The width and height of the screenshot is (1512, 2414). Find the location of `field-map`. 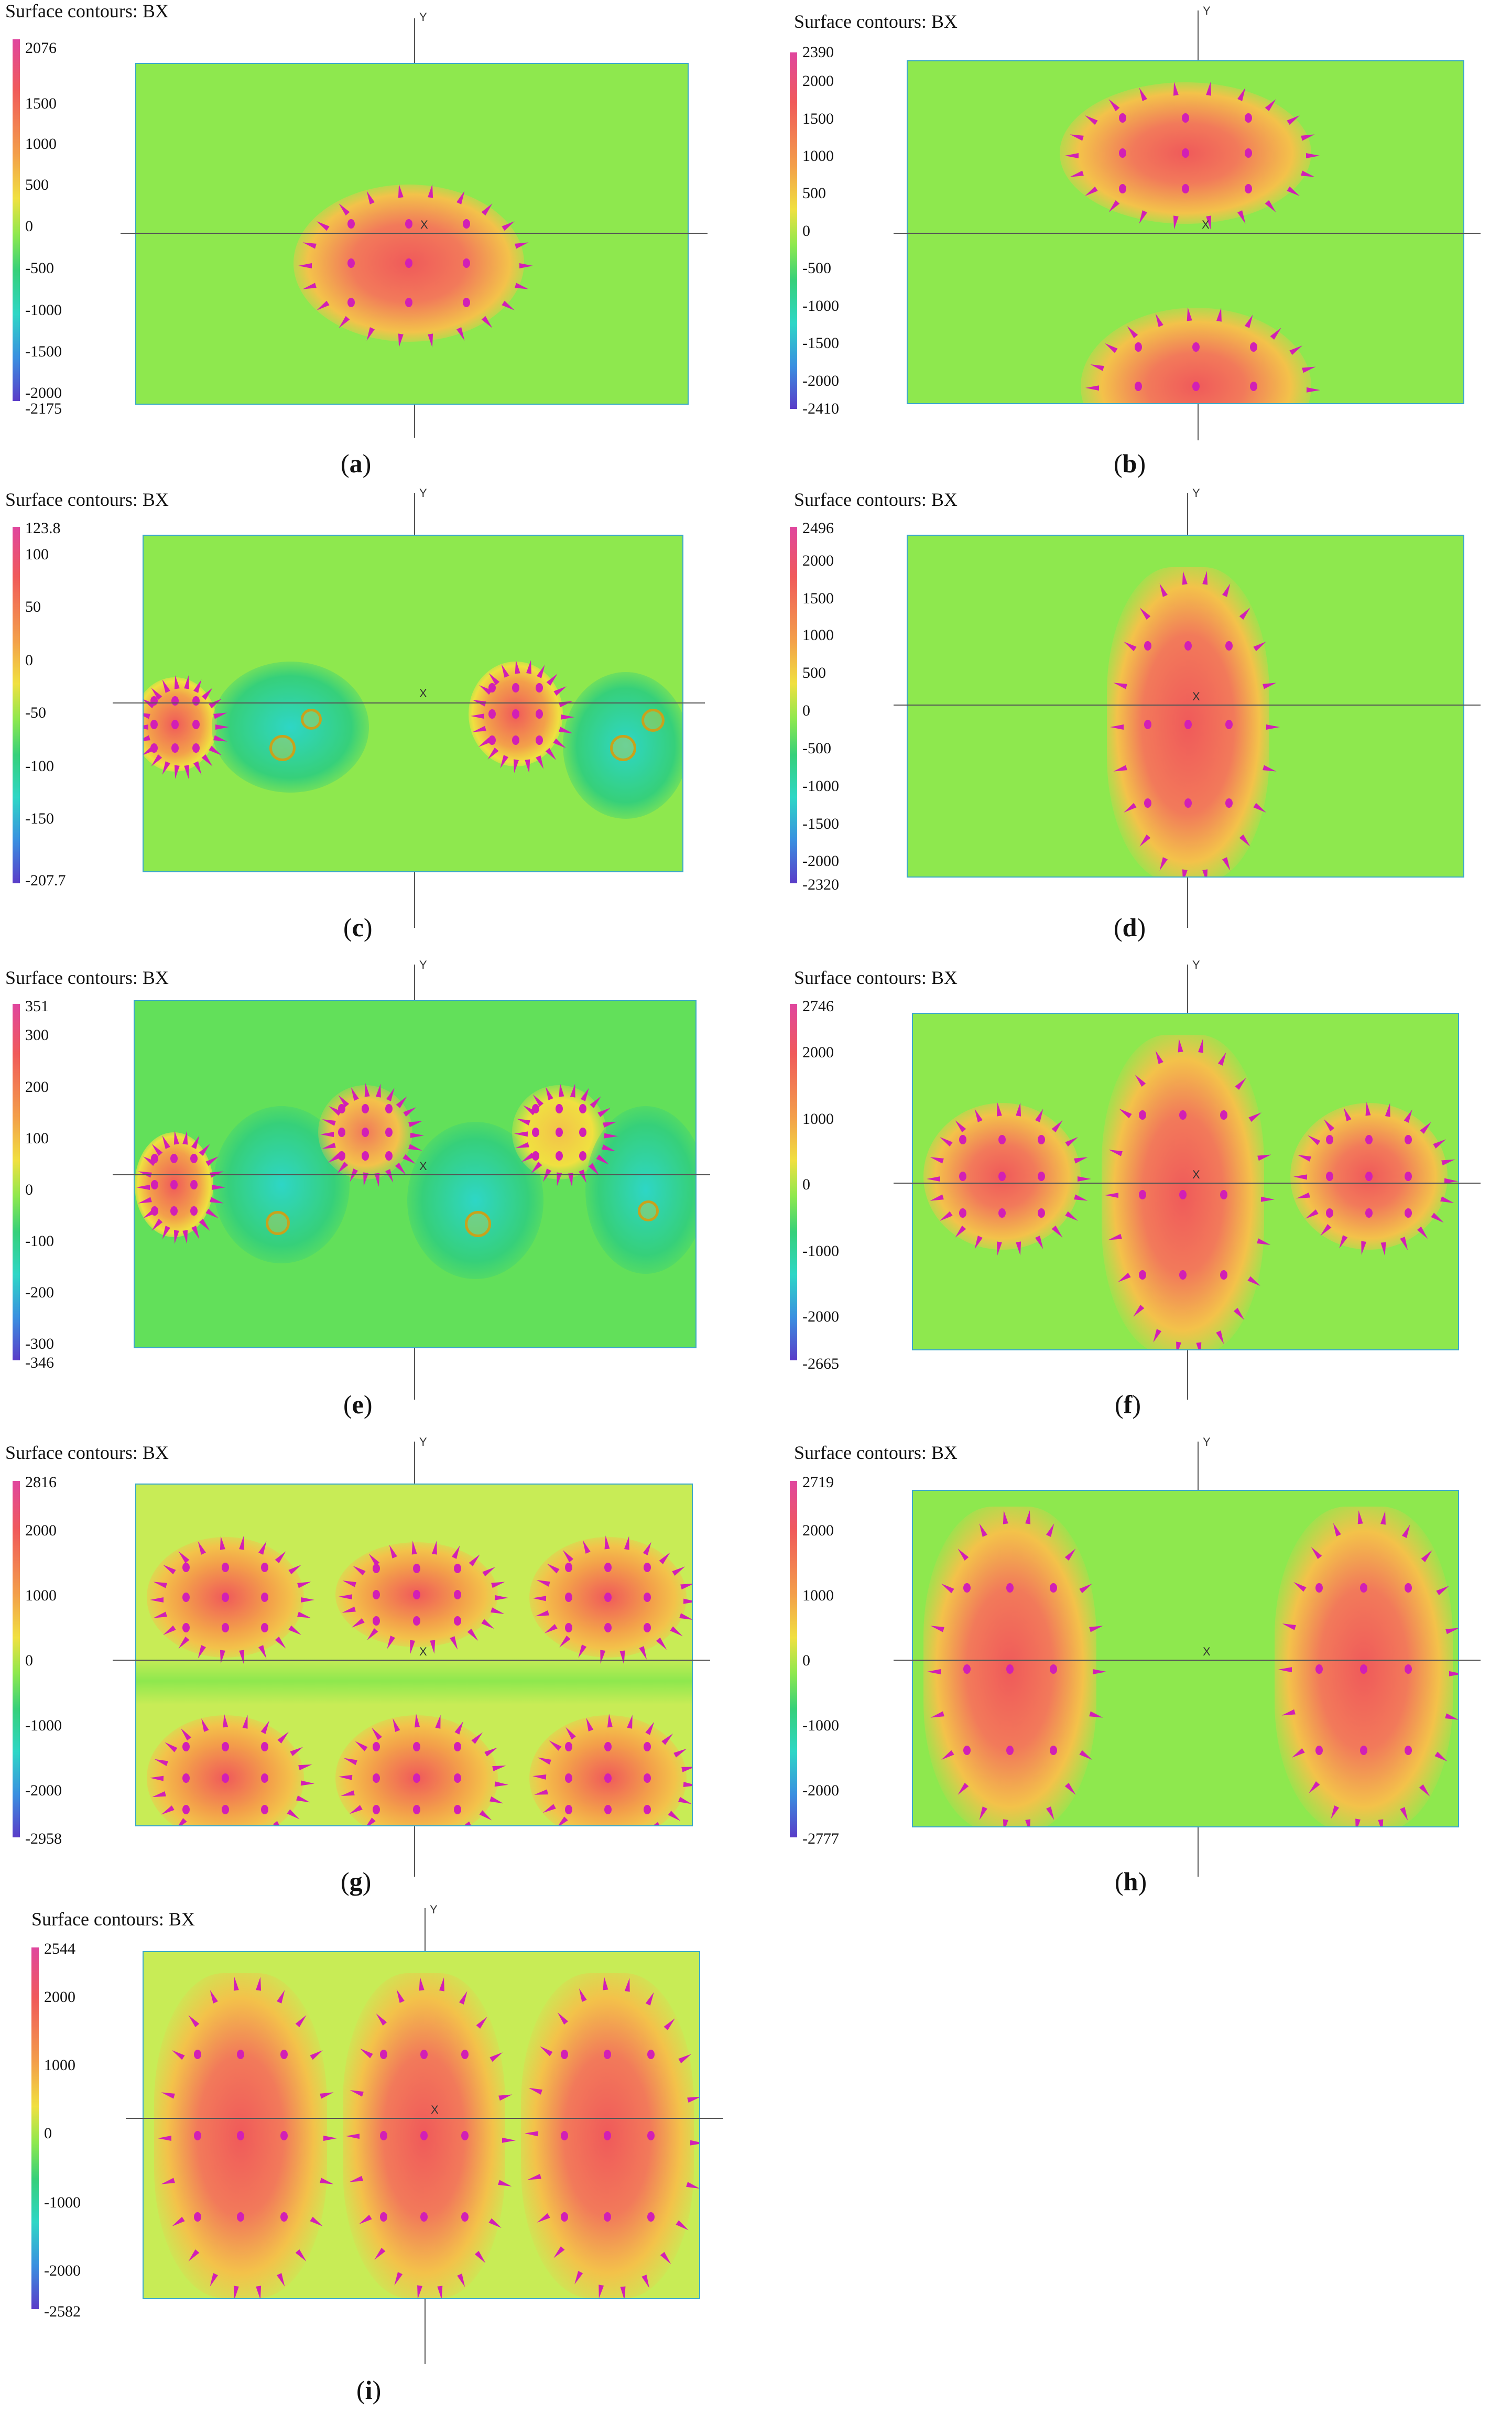

field-map is located at coordinates (1185, 232).